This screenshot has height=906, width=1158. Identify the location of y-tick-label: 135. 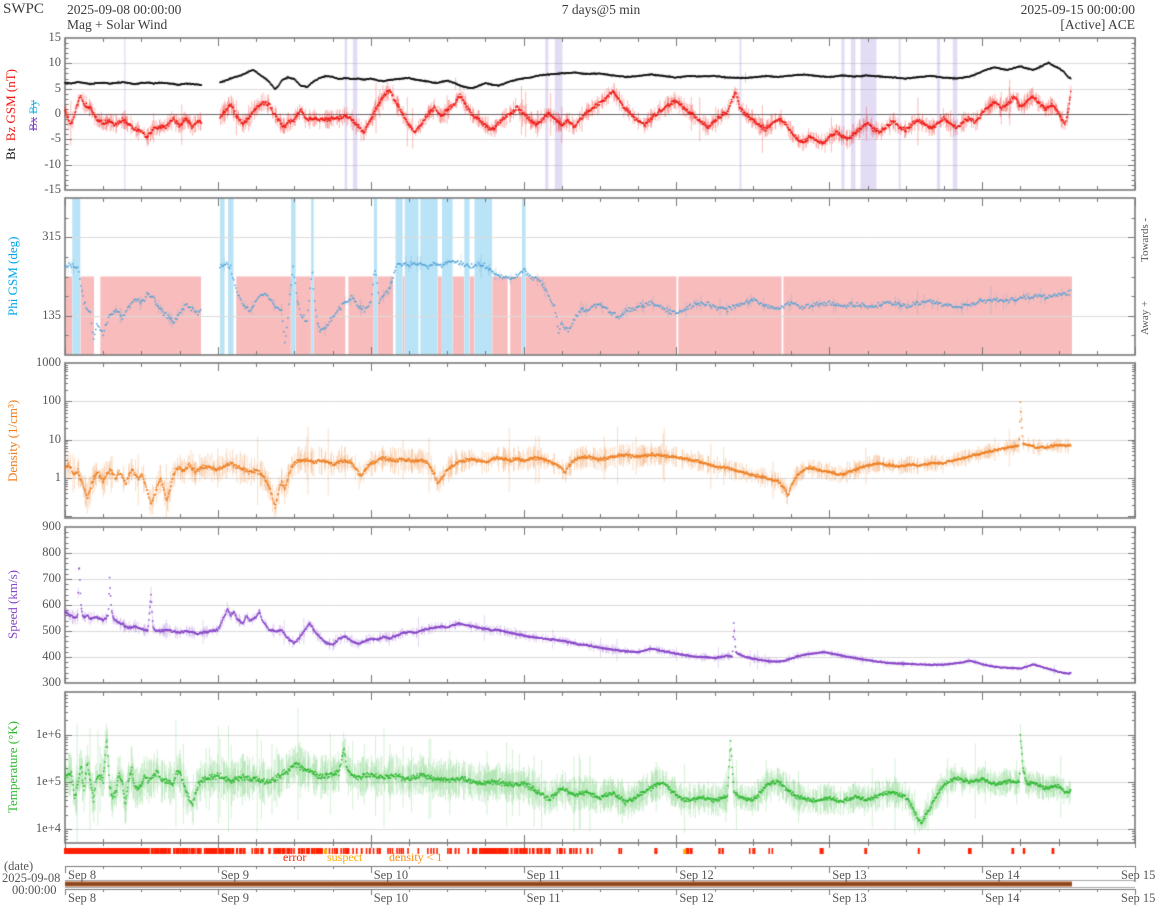
(51, 315).